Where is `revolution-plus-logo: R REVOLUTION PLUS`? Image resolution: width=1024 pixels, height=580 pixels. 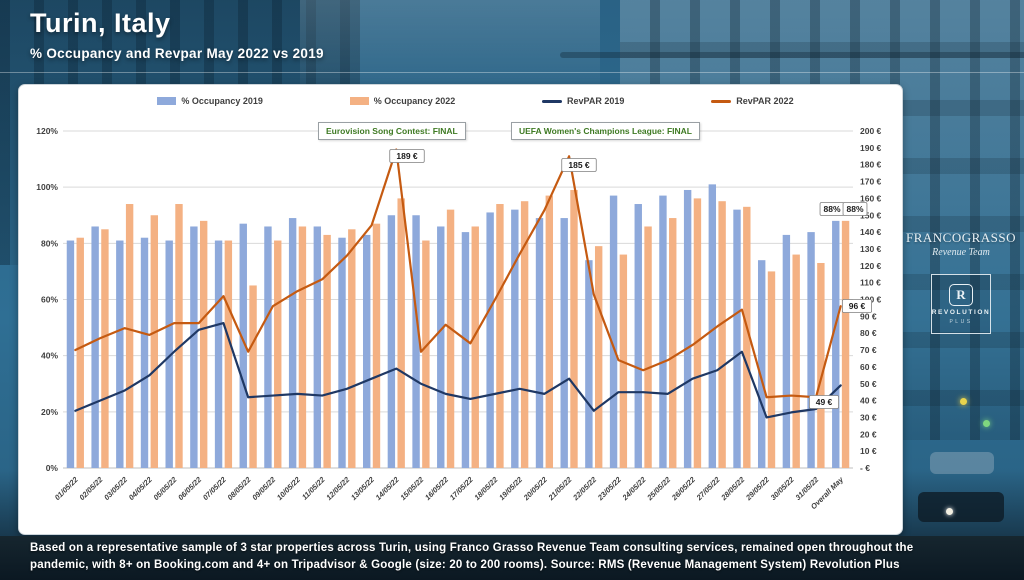 revolution-plus-logo: R REVOLUTION PLUS is located at coordinates (961, 304).